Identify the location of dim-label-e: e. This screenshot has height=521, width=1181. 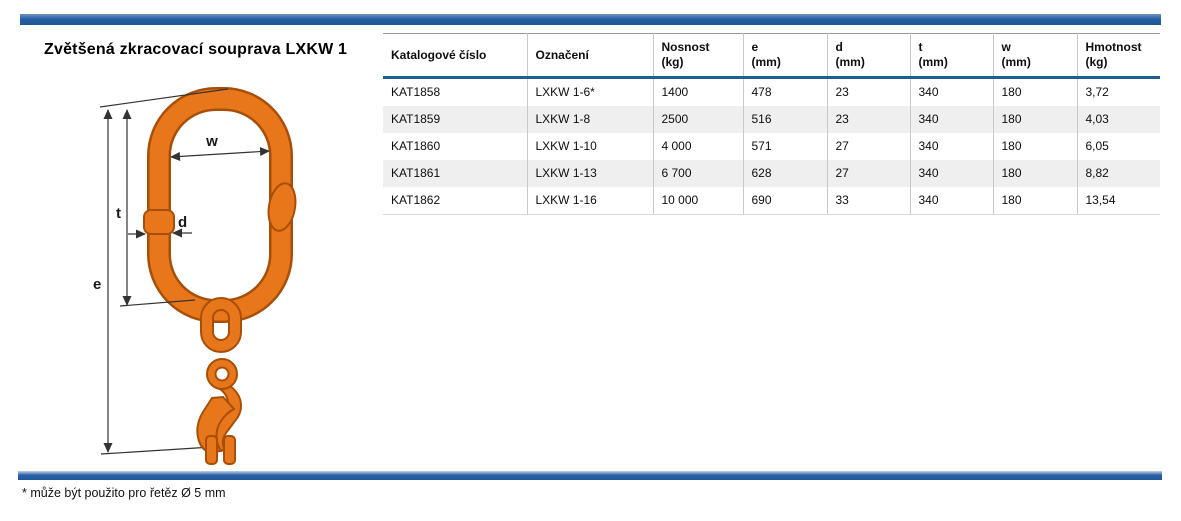
(97, 284).